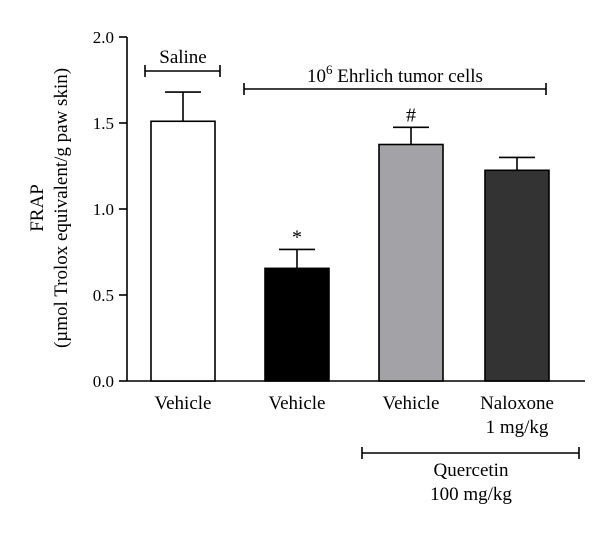  Describe the element at coordinates (354, 415) in the screenshot. I see `category-labels: Vehicle Vehicle Vehicle Naloxone 1 mg/kg` at that location.